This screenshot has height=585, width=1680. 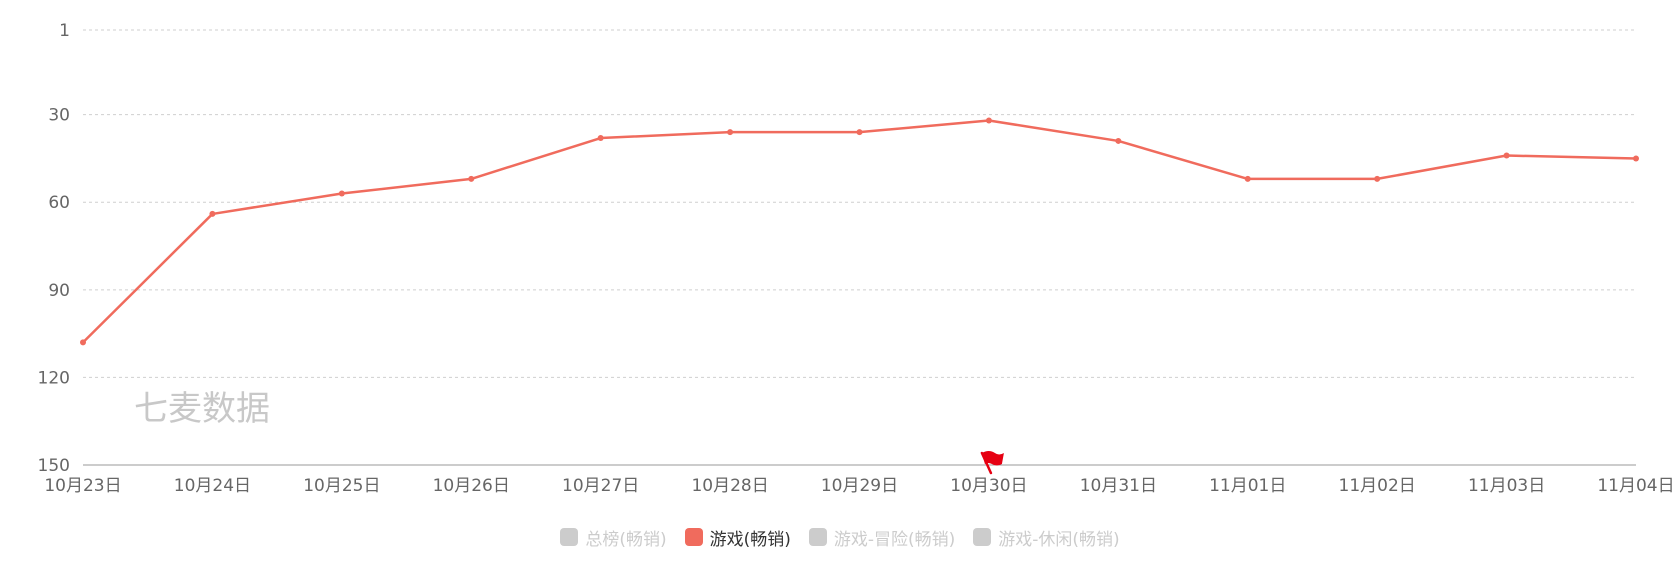 What do you see at coordinates (1377, 486) in the screenshot?
I see `x-tick-label: 11月02日` at bounding box center [1377, 486].